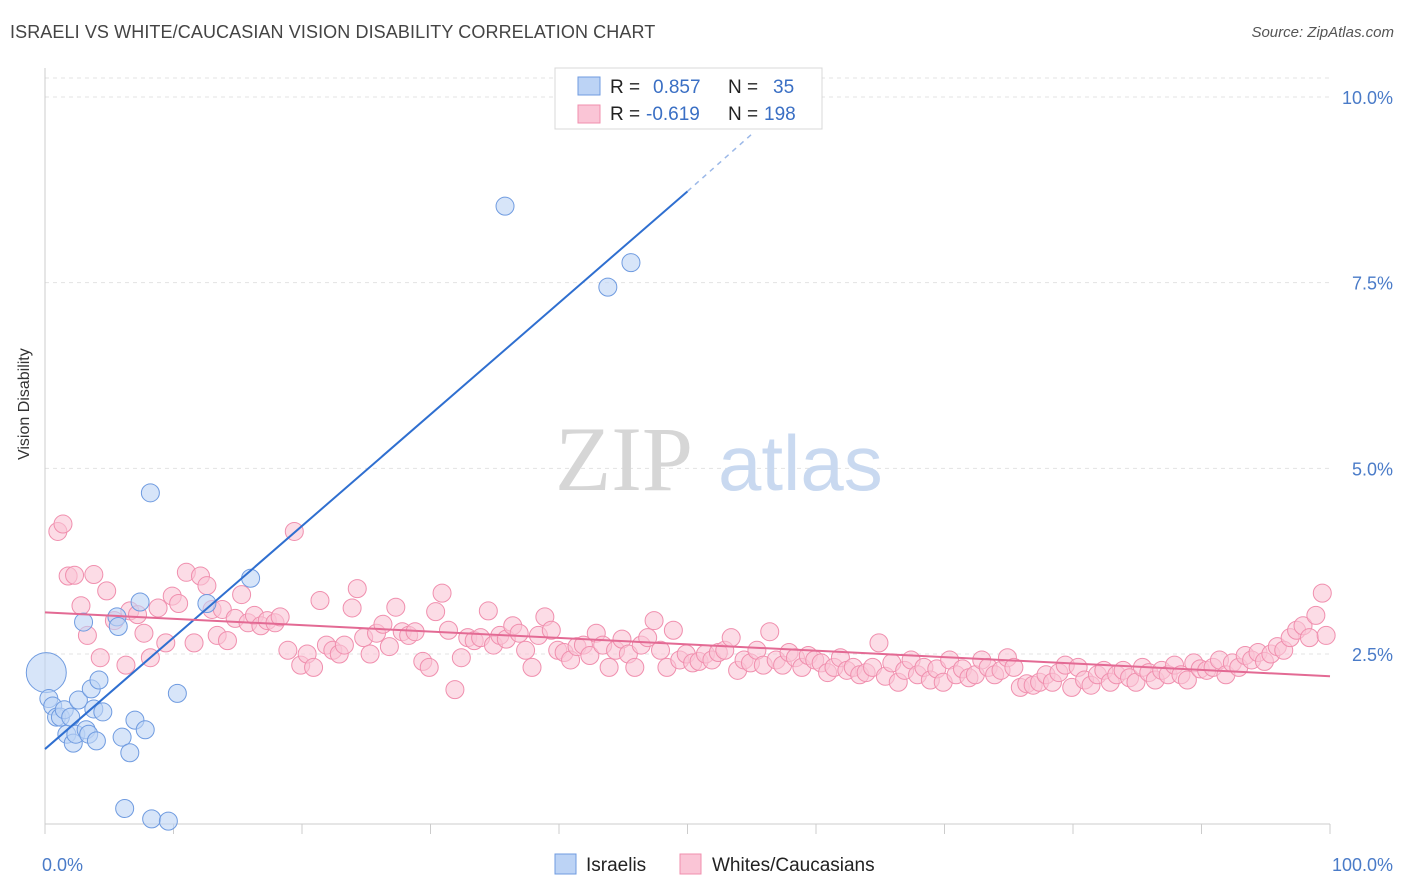  What do you see at coordinates (677, 87) in the screenshot?
I see `legend-r-value-1: 0.857` at bounding box center [677, 87].